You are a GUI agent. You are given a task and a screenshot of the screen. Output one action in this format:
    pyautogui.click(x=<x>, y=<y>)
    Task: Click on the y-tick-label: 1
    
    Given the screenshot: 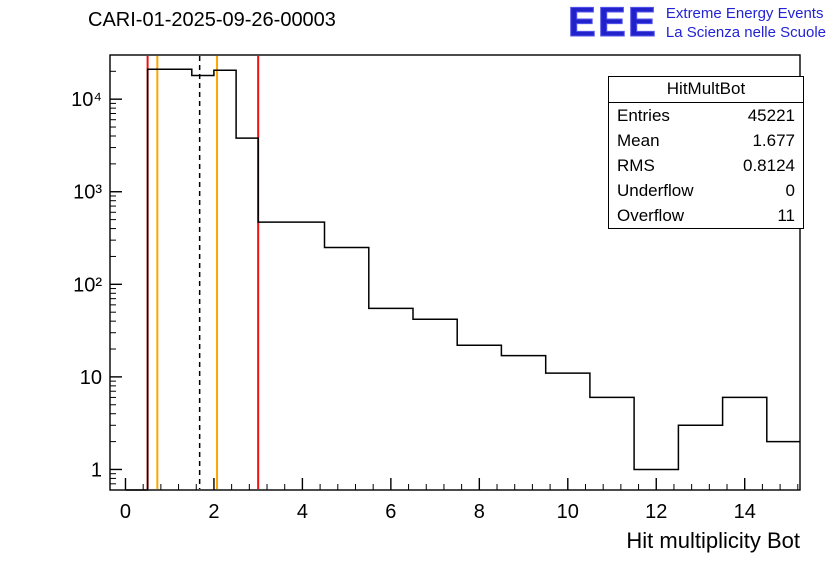 What is the action you would take?
    pyautogui.click(x=96, y=470)
    